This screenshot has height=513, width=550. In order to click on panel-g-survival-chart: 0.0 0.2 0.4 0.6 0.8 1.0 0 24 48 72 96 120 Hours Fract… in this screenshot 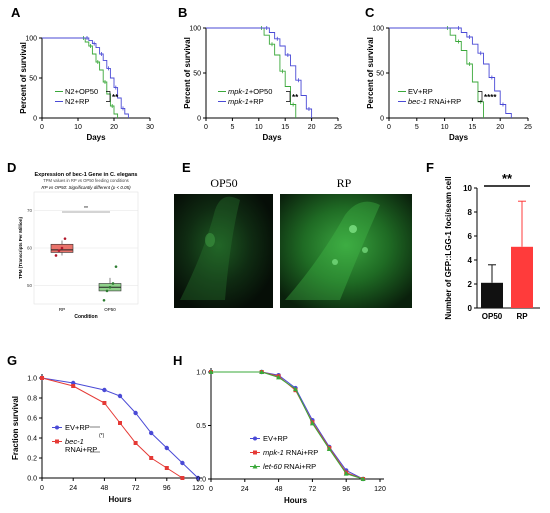, I will do `click(107, 439)`.